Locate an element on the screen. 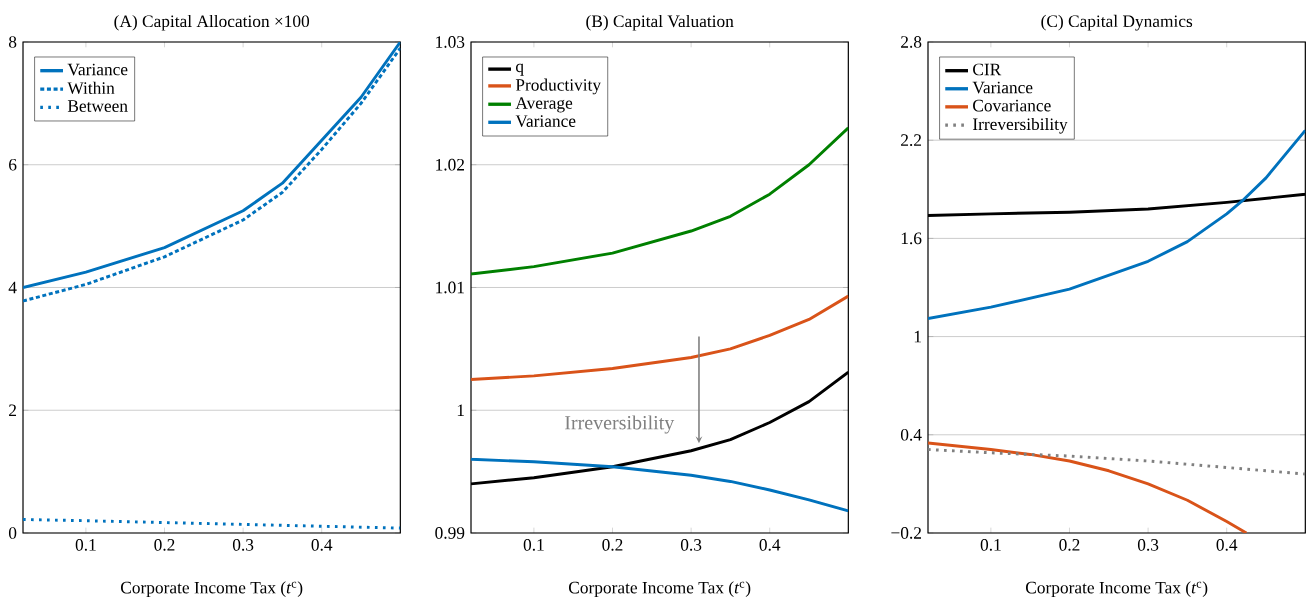  y-tick-label: 0.99 is located at coordinates (450, 533).